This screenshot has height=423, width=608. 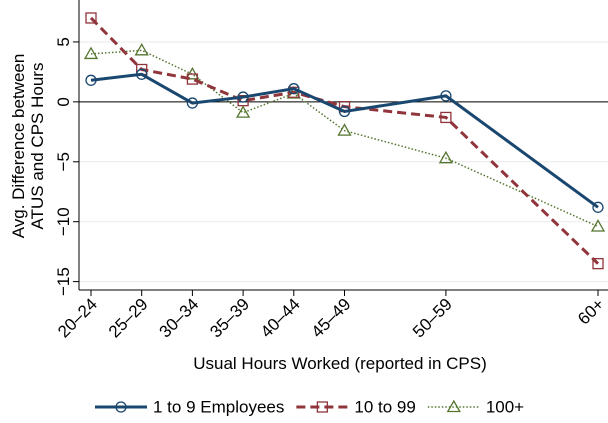 What do you see at coordinates (229, 318) in the screenshot?
I see `x-tick-label: 35–39` at bounding box center [229, 318].